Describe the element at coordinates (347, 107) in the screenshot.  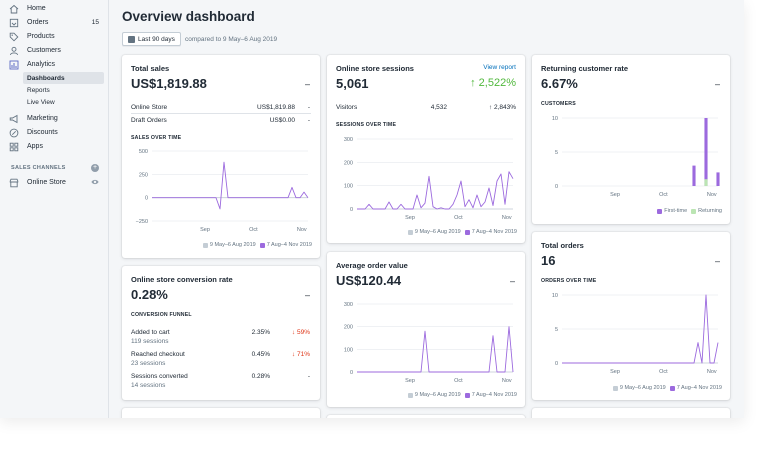
I see `breakdown-label: Visitors` at that location.